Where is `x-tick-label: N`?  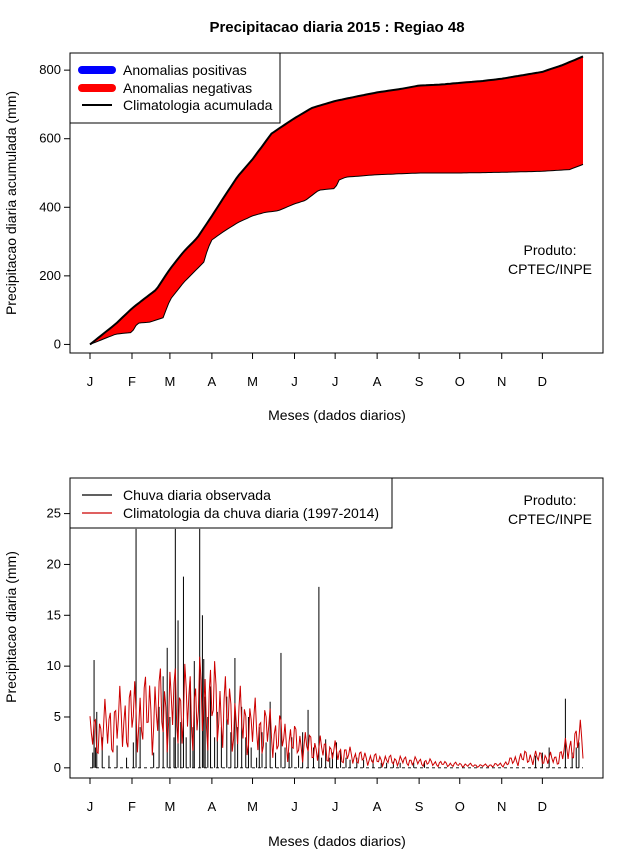
x-tick-label: N is located at coordinates (501, 381).